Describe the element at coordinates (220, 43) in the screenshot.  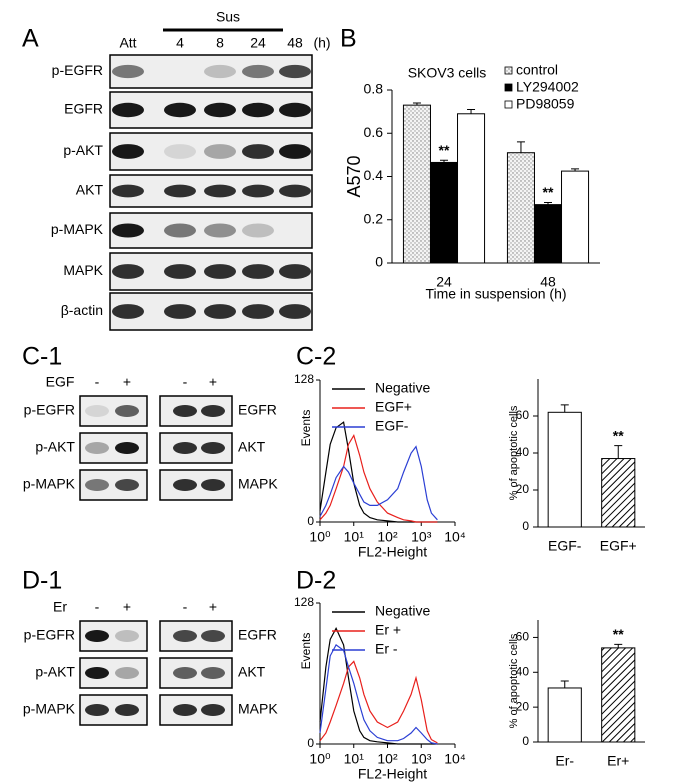
I see `lane-label: 8` at that location.